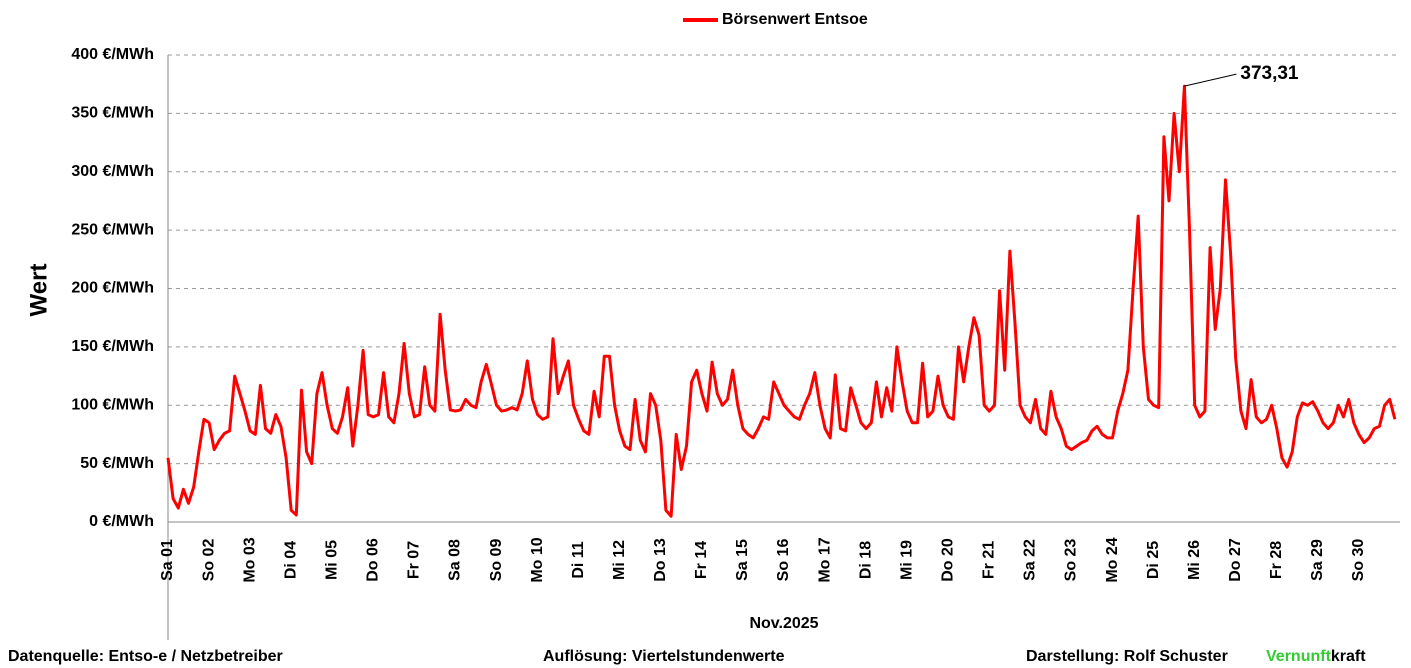 The height and width of the screenshot is (668, 1411). I want to click on footer-brand: Vernunftkraft, so click(1316, 656).